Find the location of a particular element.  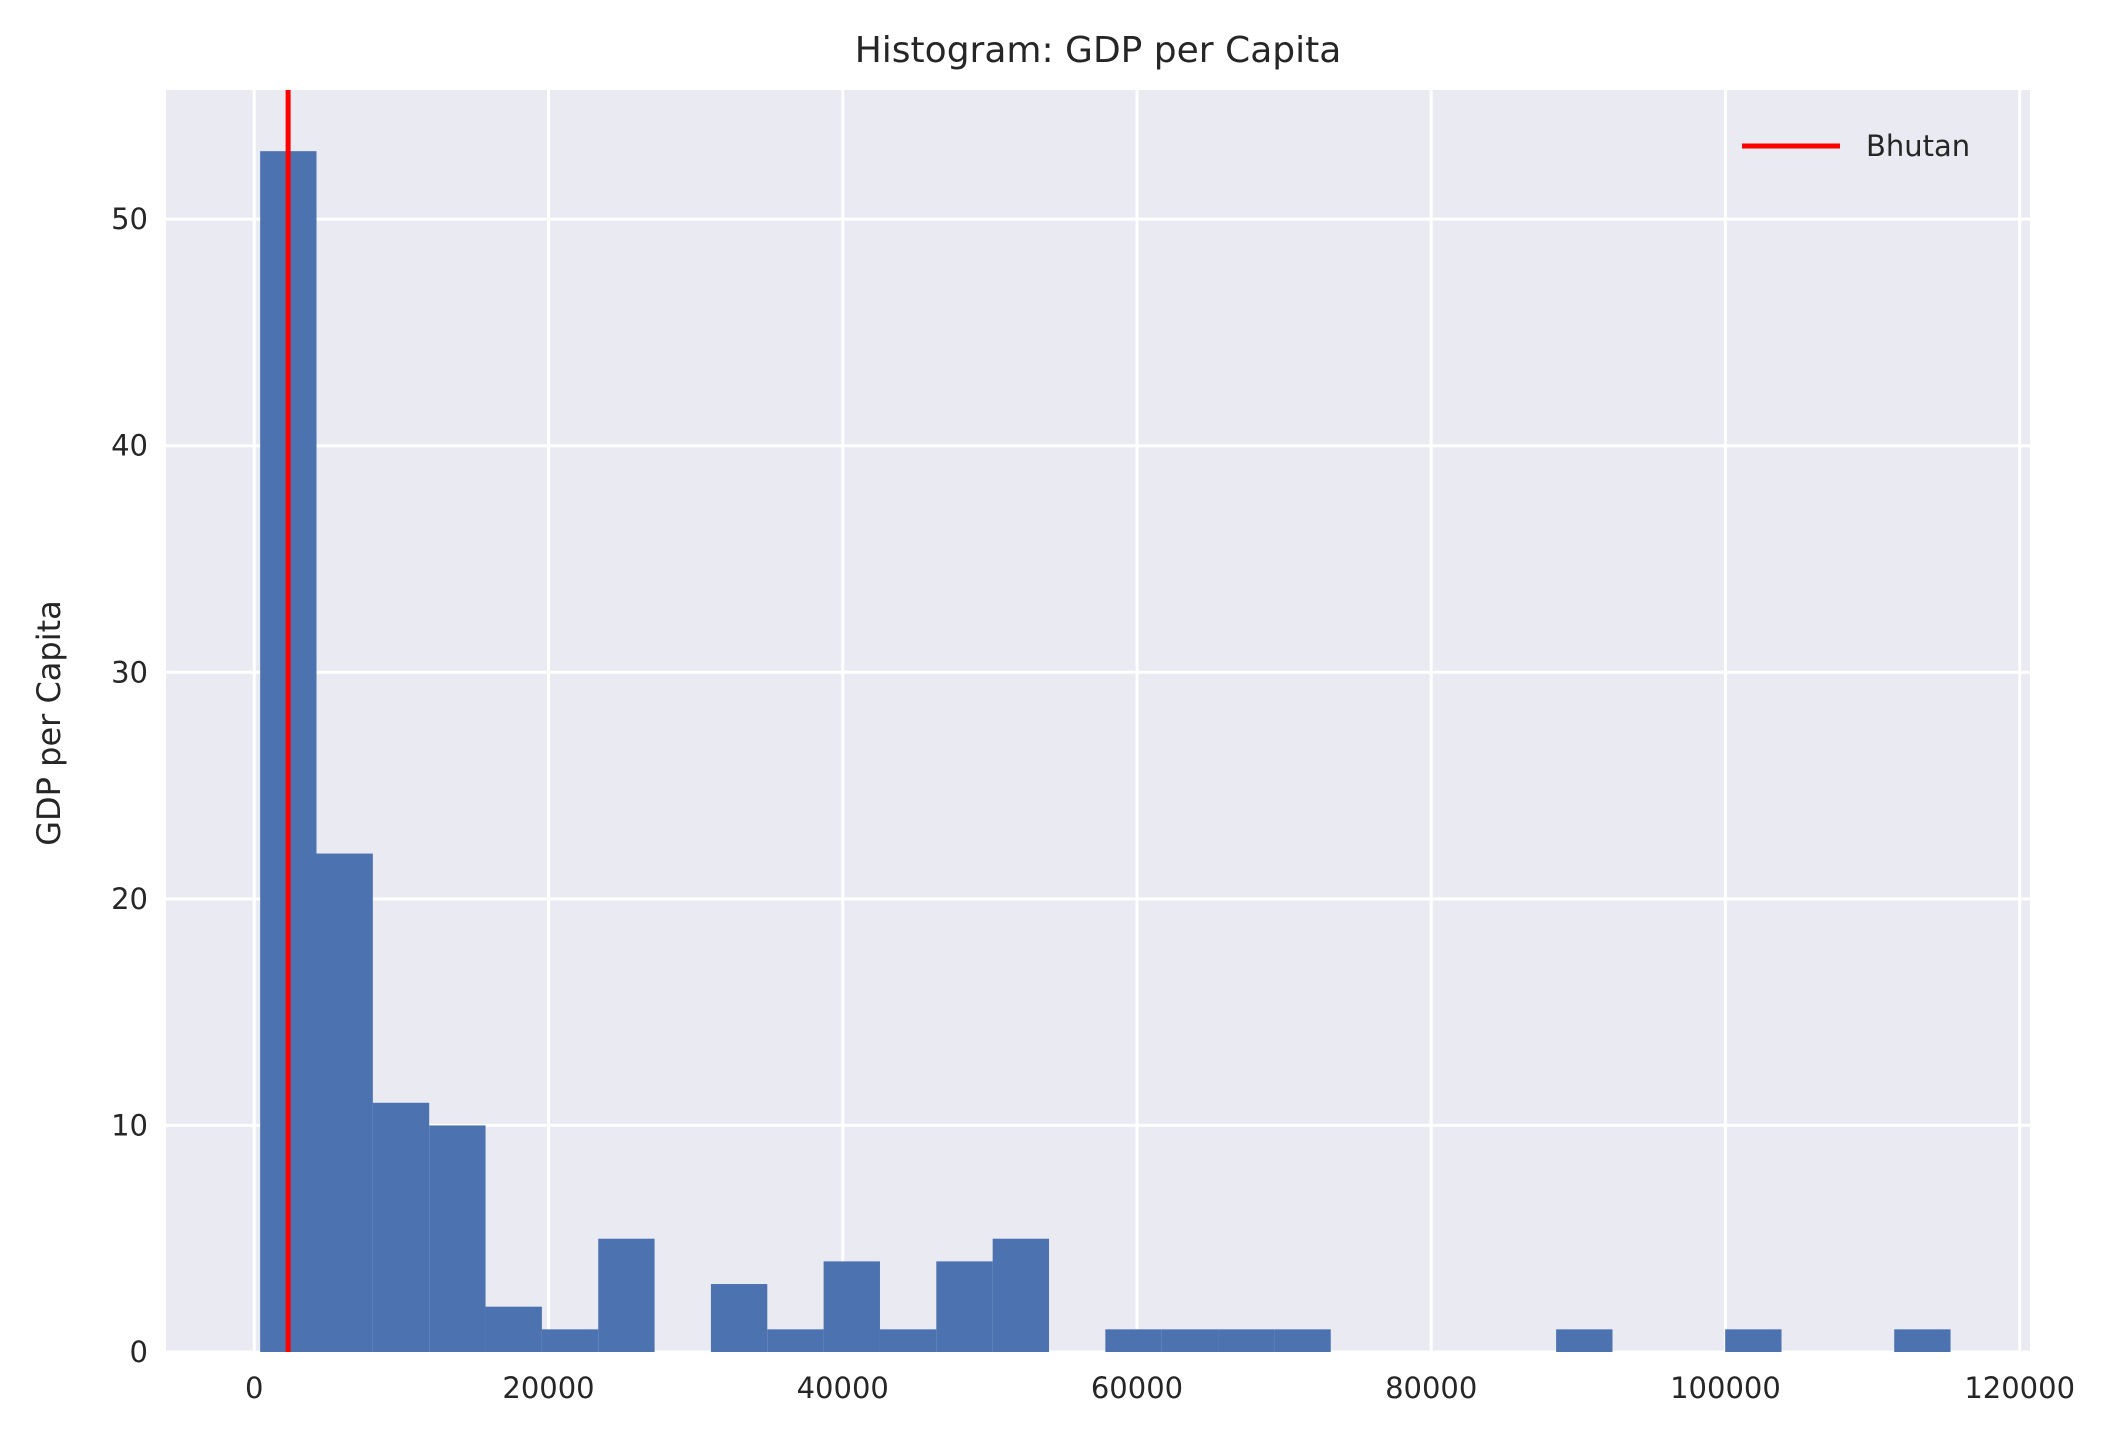

x-tick-label: 60000 is located at coordinates (1137, 1388).